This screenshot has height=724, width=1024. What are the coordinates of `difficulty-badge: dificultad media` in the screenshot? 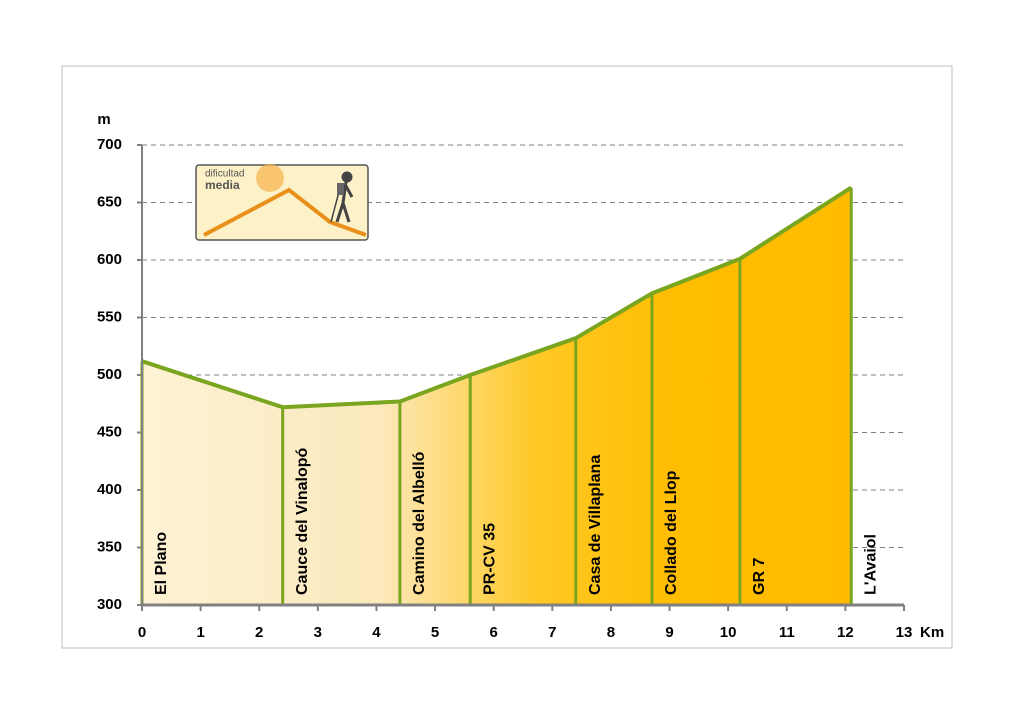 It's located at (282, 202).